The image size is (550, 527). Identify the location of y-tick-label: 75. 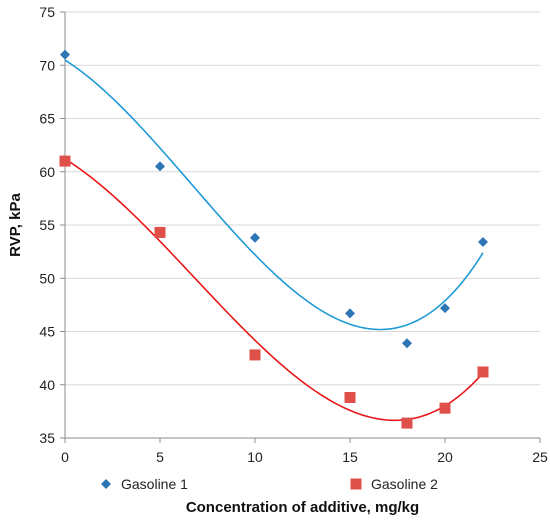
(47, 12).